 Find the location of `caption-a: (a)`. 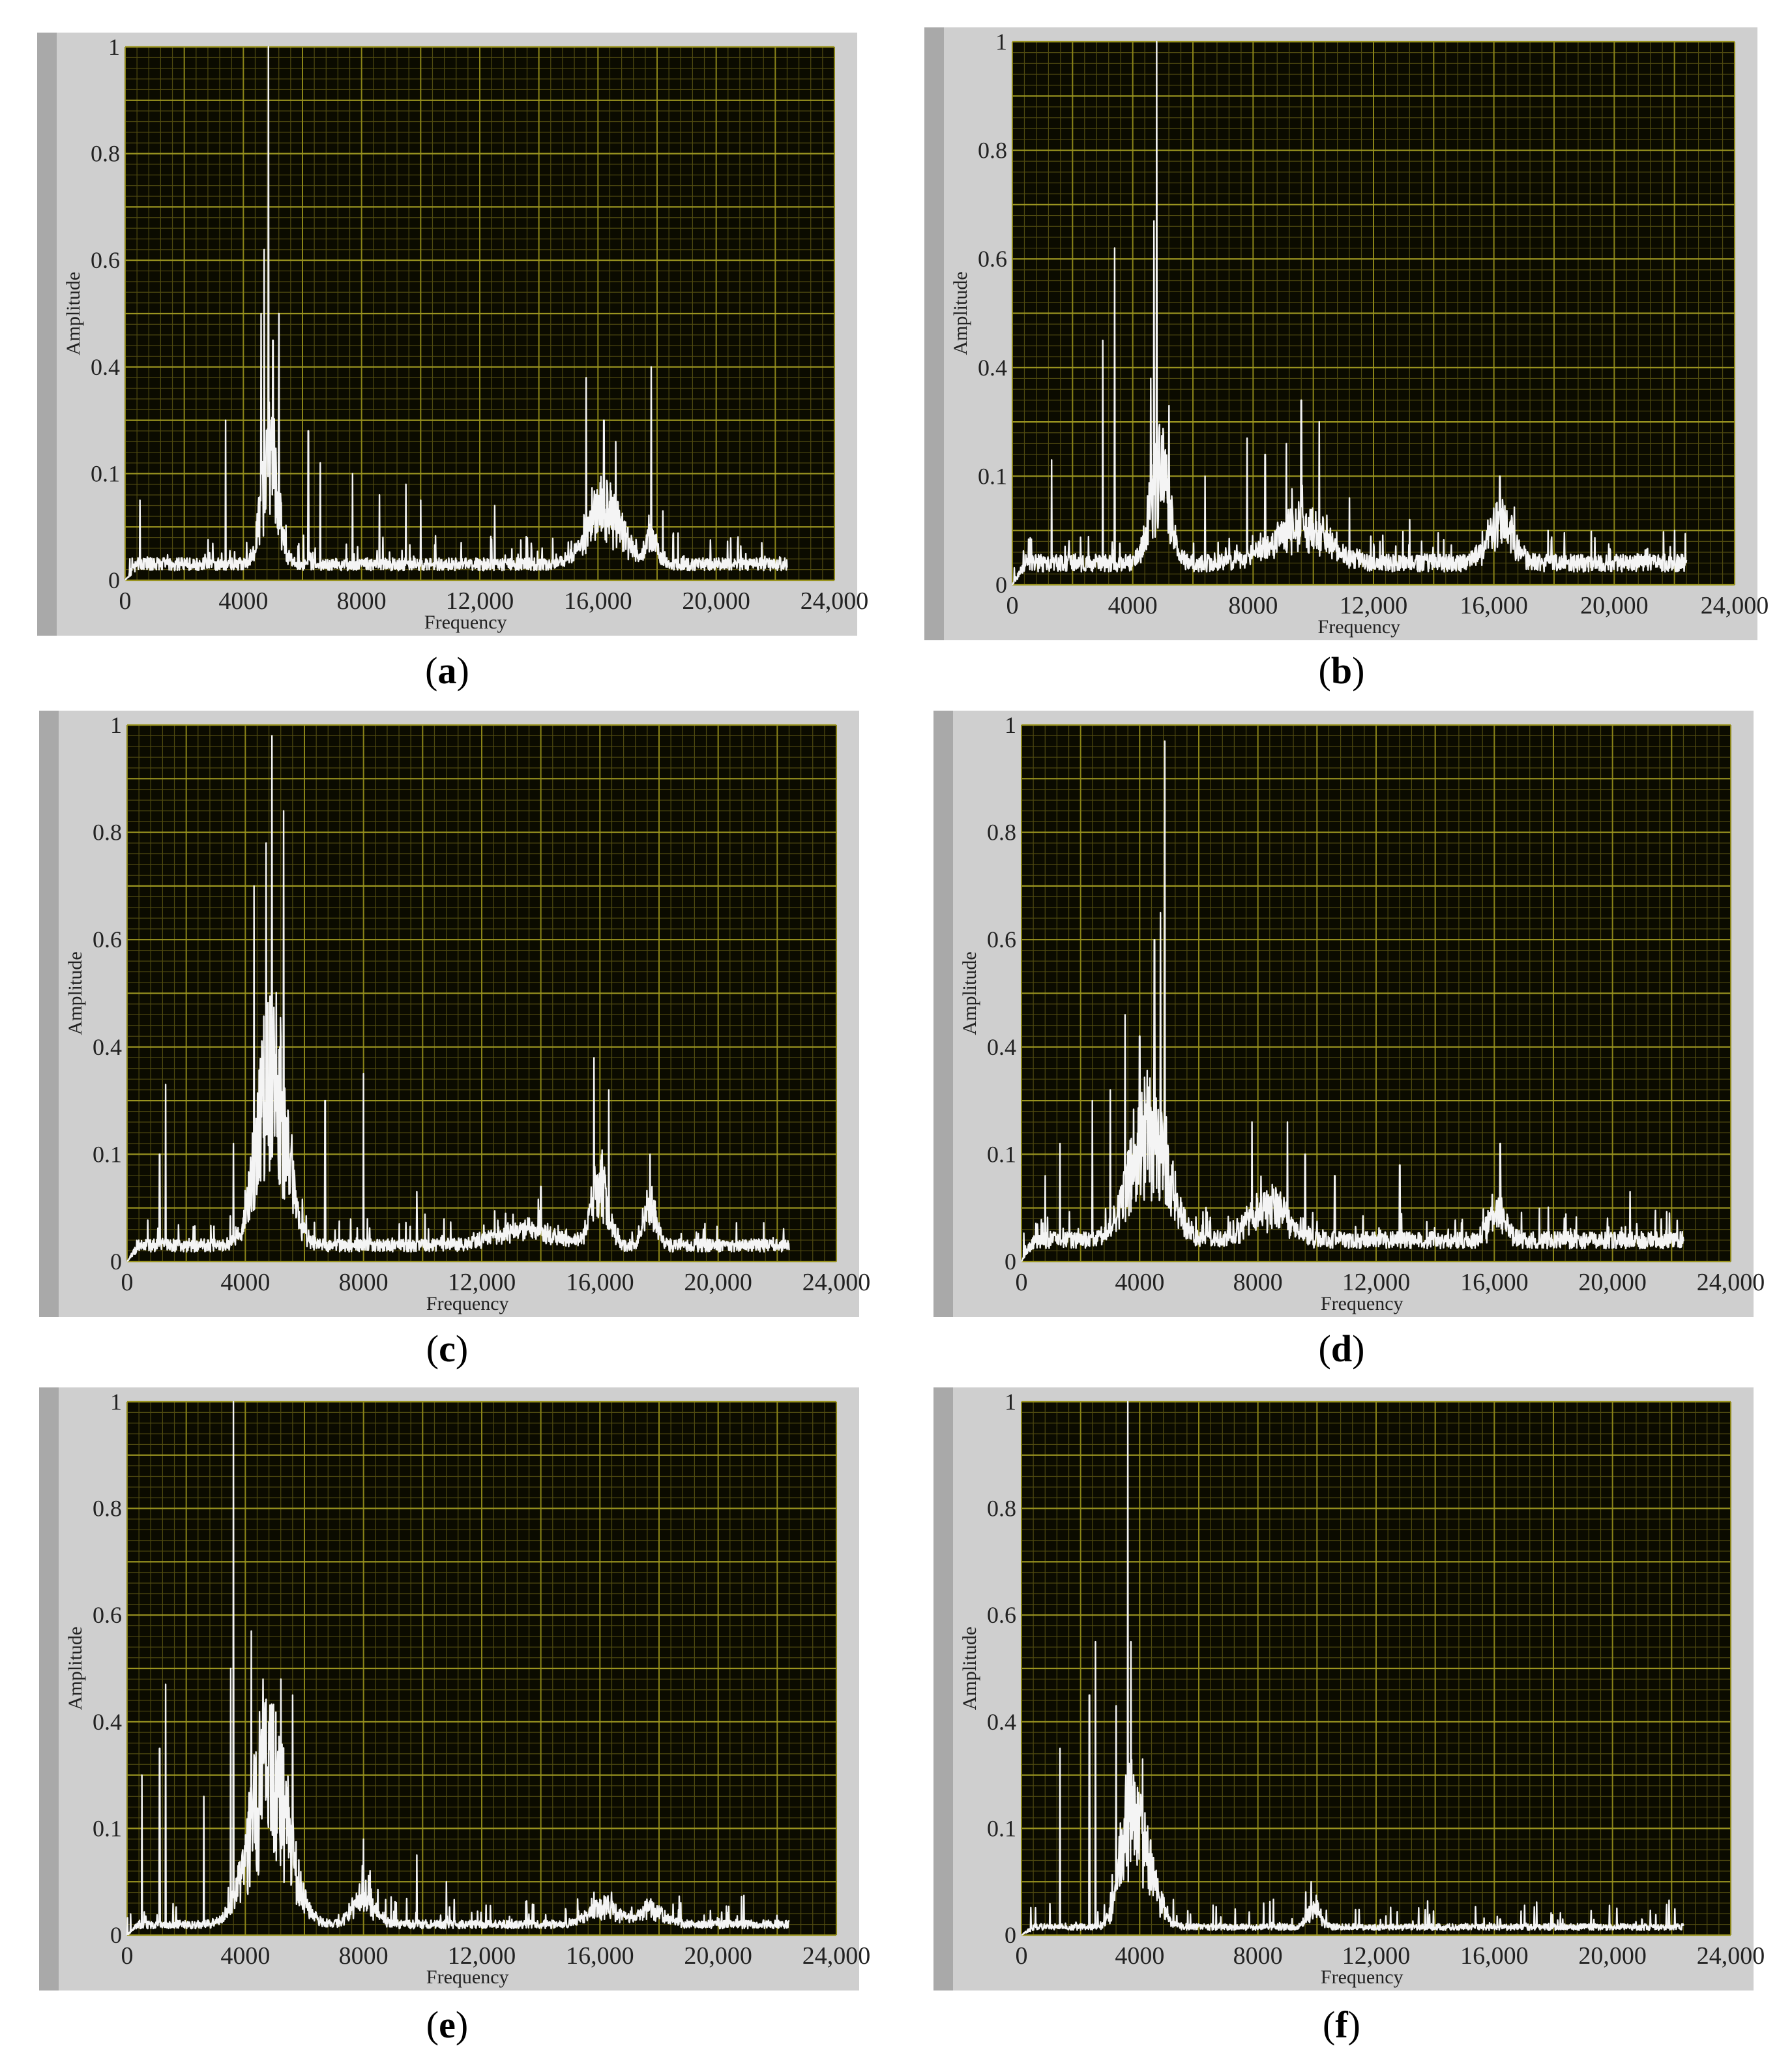

caption-a: (a) is located at coordinates (447, 670).